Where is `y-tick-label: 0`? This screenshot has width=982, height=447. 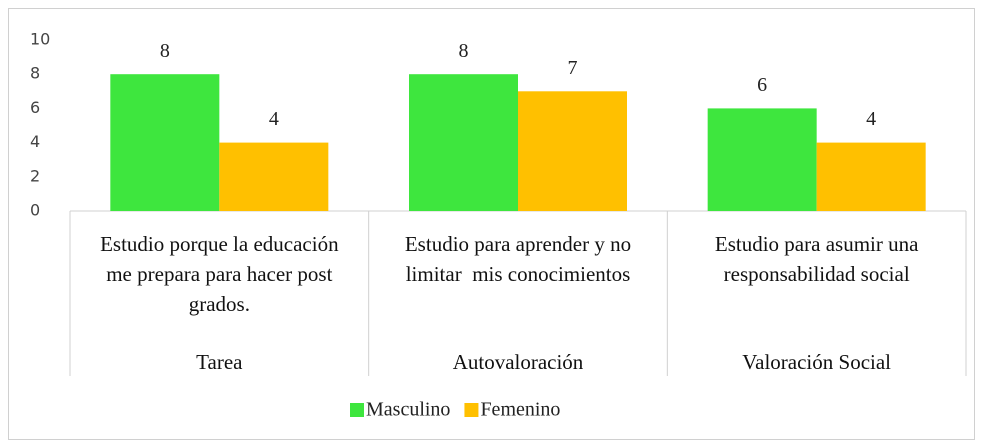
y-tick-label: 0 is located at coordinates (35, 210).